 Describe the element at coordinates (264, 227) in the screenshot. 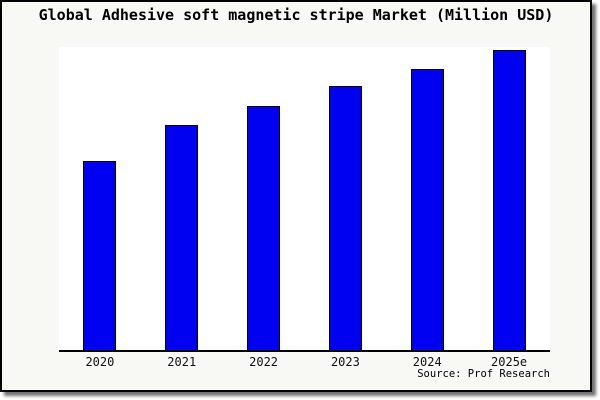

I see `bar-2022` at that location.